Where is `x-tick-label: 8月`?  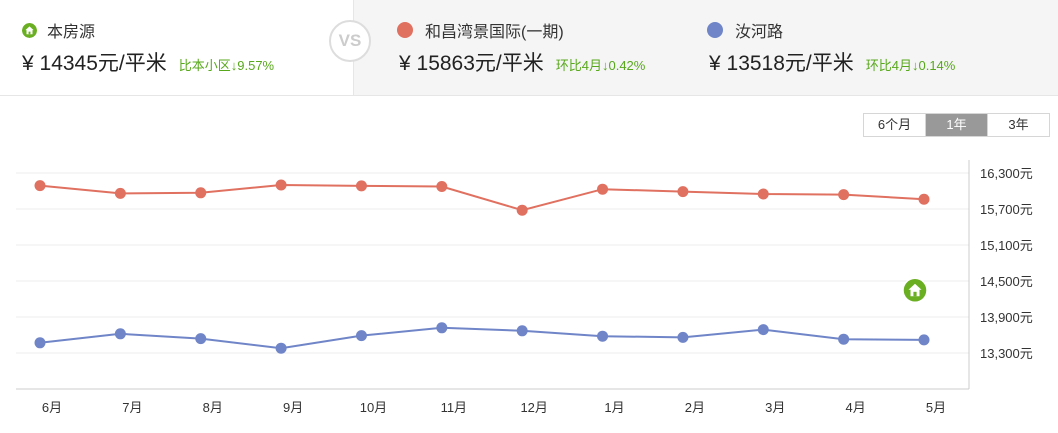
x-tick-label: 8月 is located at coordinates (213, 407).